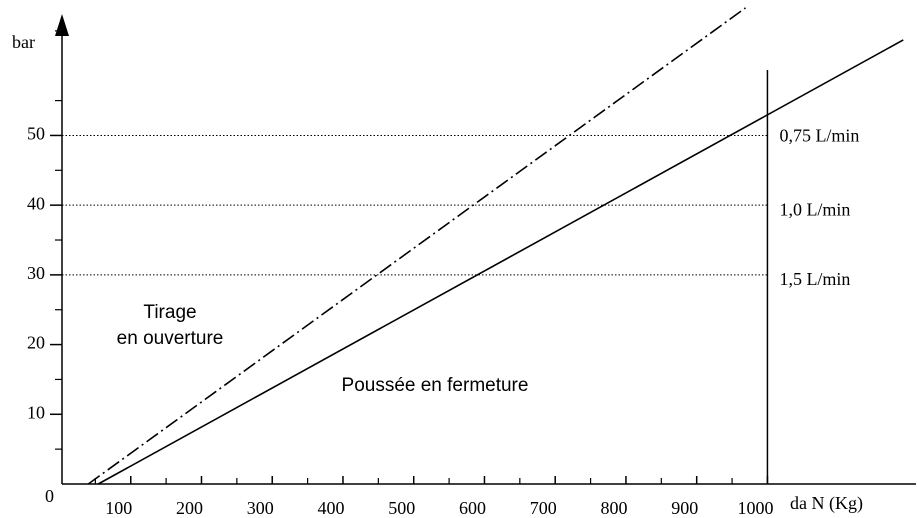  I want to click on reference-label: 1,5 L/min, so click(814, 279).